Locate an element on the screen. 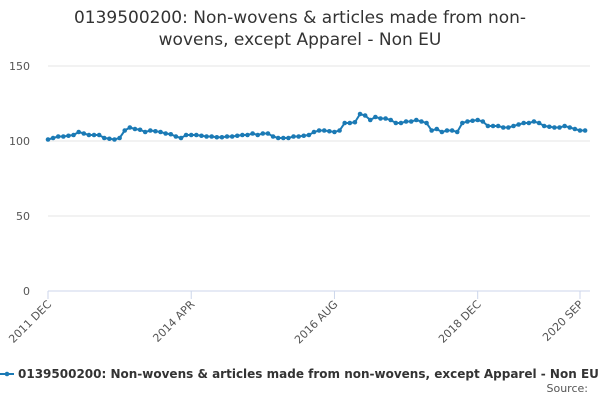 The height and width of the screenshot is (400, 600). y-tick-label: 100 is located at coordinates (19, 141).